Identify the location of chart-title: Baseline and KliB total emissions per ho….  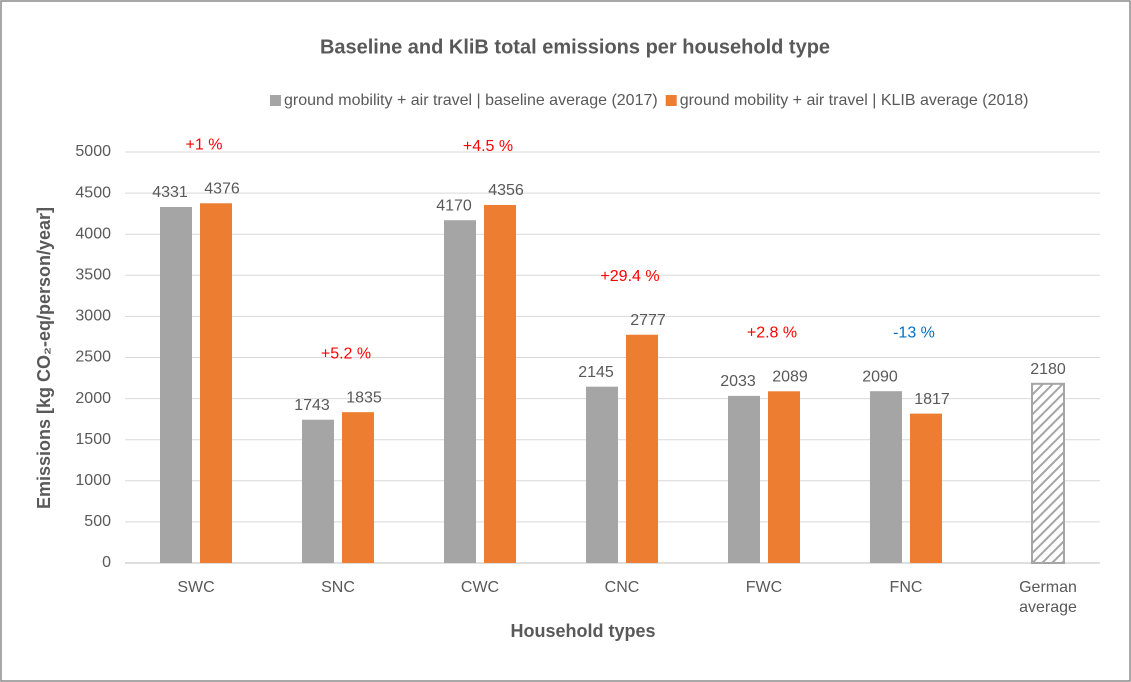
(575, 47).